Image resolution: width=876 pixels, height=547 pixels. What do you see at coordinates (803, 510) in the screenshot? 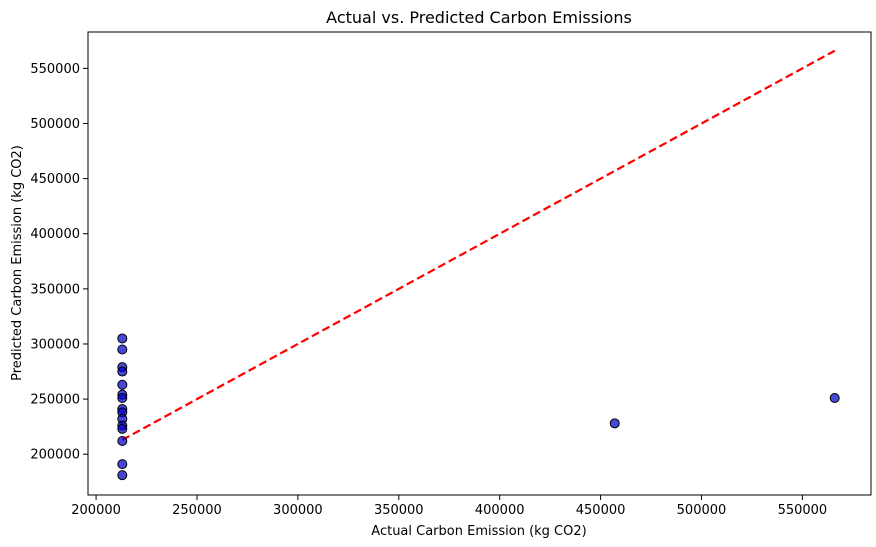
I see `x-tick-label: 550000` at bounding box center [803, 510].